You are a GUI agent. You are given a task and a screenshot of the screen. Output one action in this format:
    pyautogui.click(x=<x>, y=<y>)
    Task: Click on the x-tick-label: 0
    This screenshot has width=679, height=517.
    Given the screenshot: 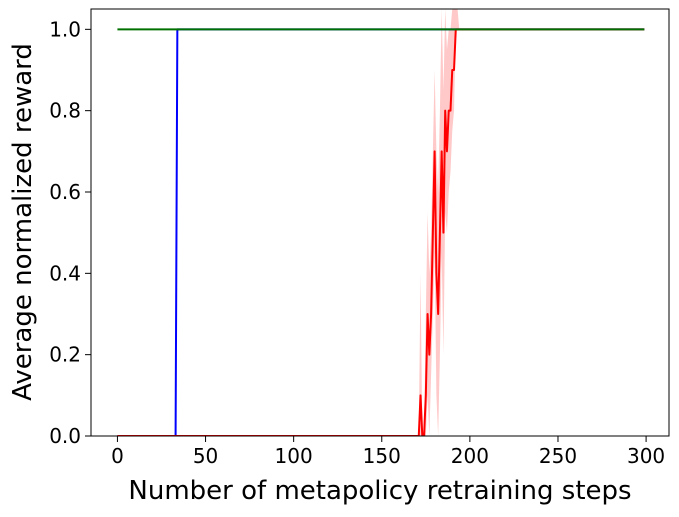 What is the action you would take?
    pyautogui.click(x=117, y=456)
    